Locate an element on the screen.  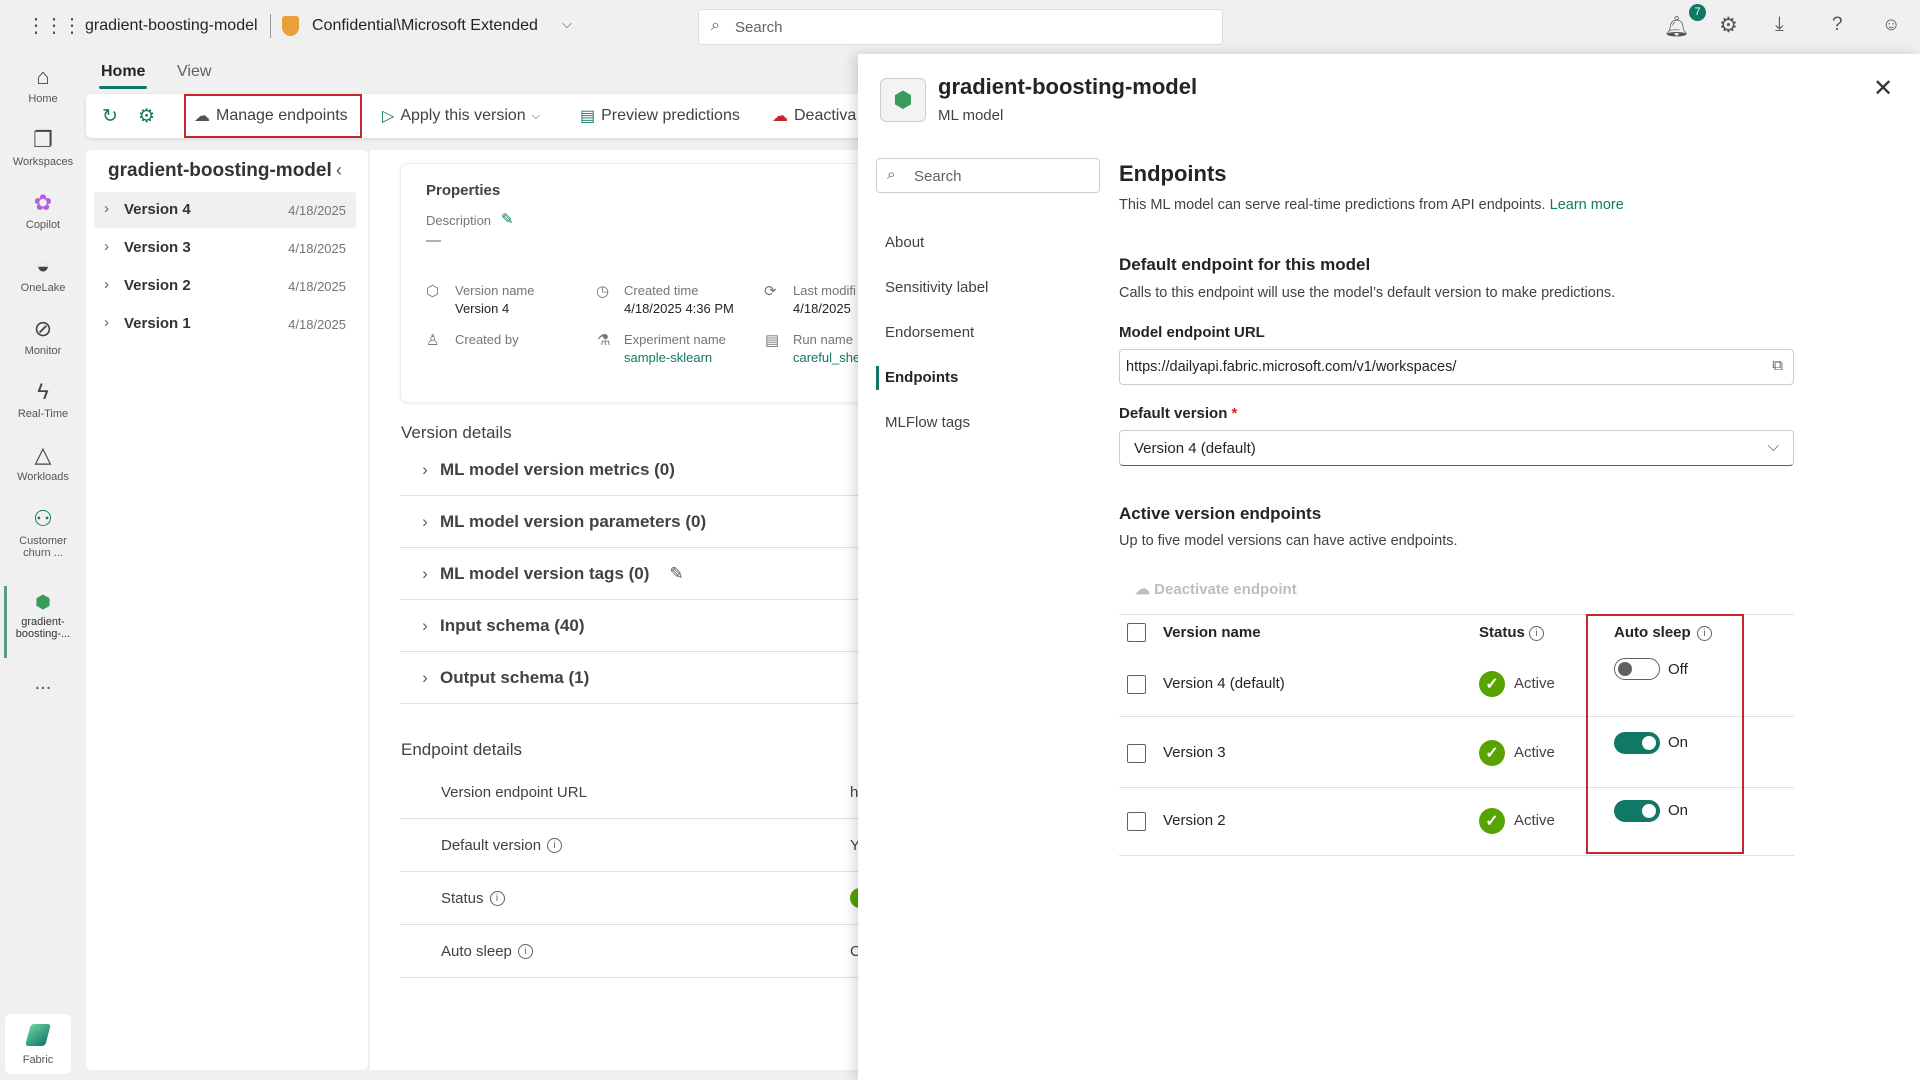
endpoint-detail-row: Status i is located at coordinates (635, 898).